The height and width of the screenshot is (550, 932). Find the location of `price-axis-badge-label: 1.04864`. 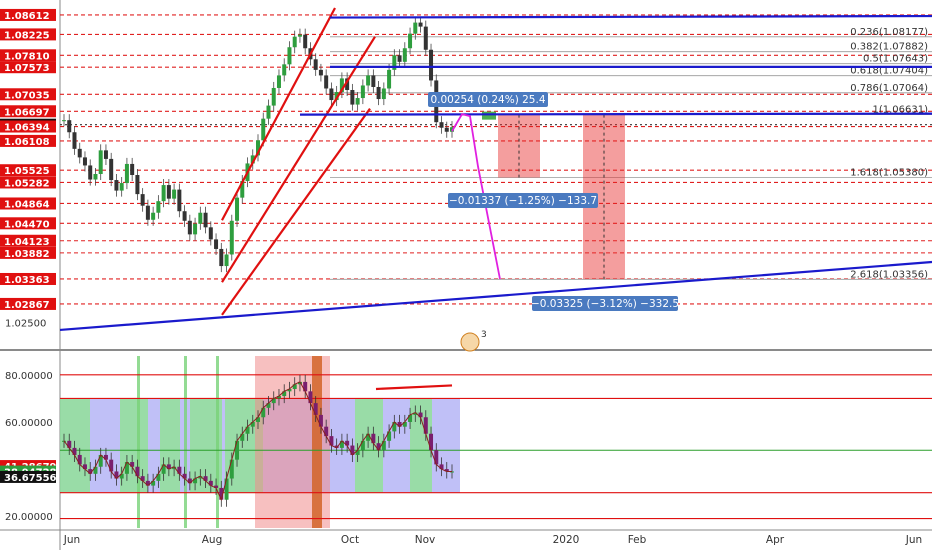

price-axis-badge-label: 1.04864 is located at coordinates (27, 204).